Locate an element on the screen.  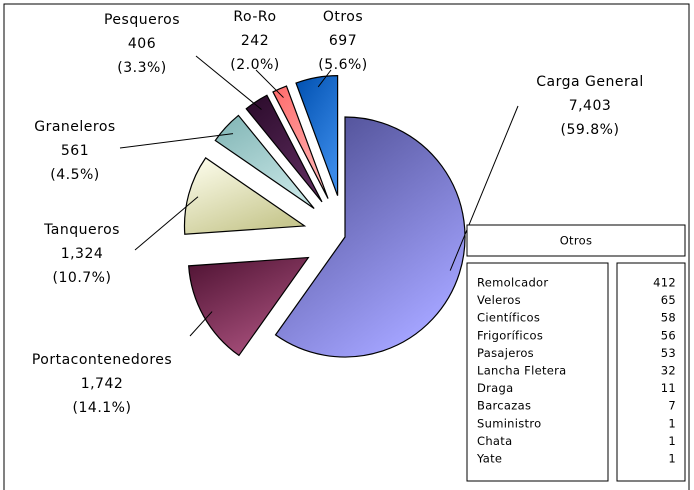
category-label: Carga General is located at coordinates (589, 82).